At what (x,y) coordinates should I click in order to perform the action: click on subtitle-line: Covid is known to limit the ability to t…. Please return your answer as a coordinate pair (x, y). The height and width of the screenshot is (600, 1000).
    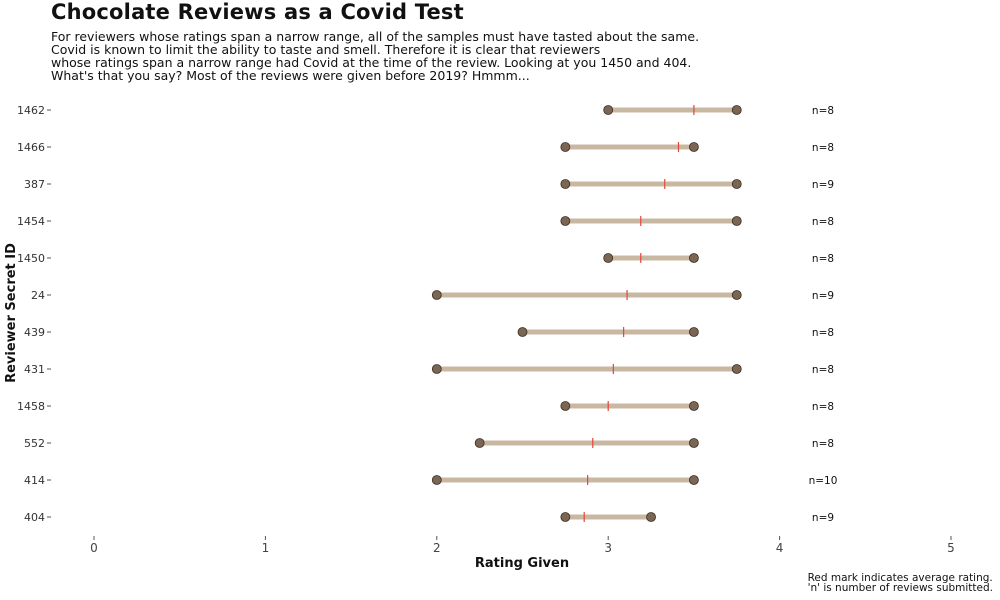
    Looking at the image, I should click on (326, 49).